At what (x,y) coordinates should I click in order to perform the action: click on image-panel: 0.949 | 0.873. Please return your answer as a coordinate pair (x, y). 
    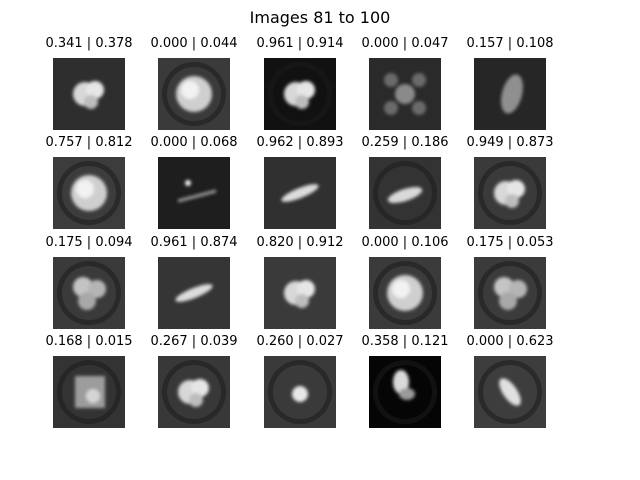
    Looking at the image, I should click on (510, 191).